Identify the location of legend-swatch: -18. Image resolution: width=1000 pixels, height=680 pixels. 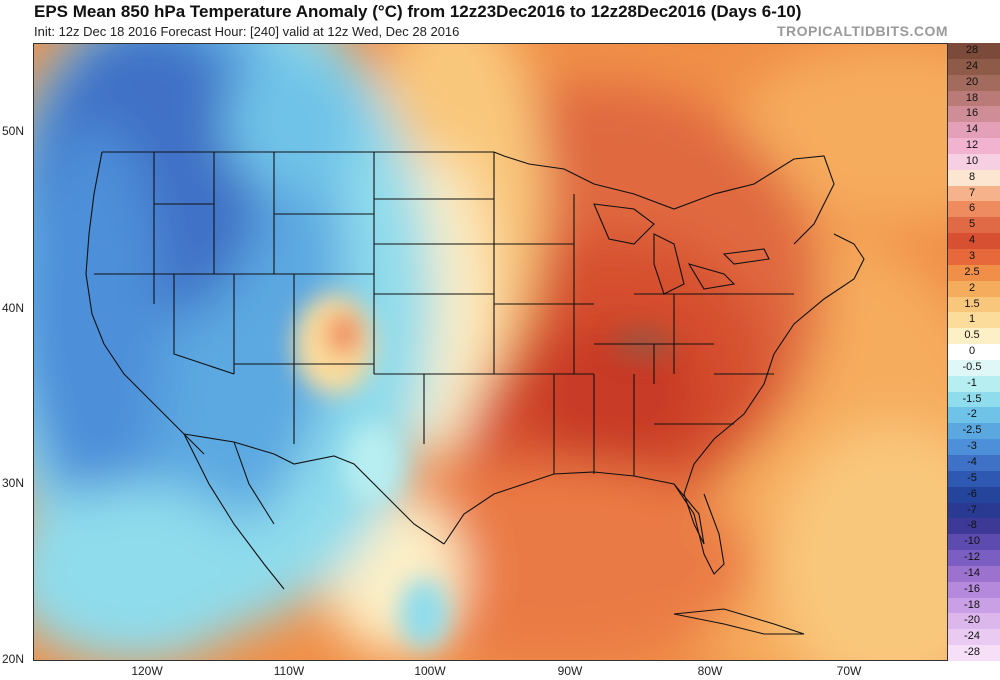
(974, 605).